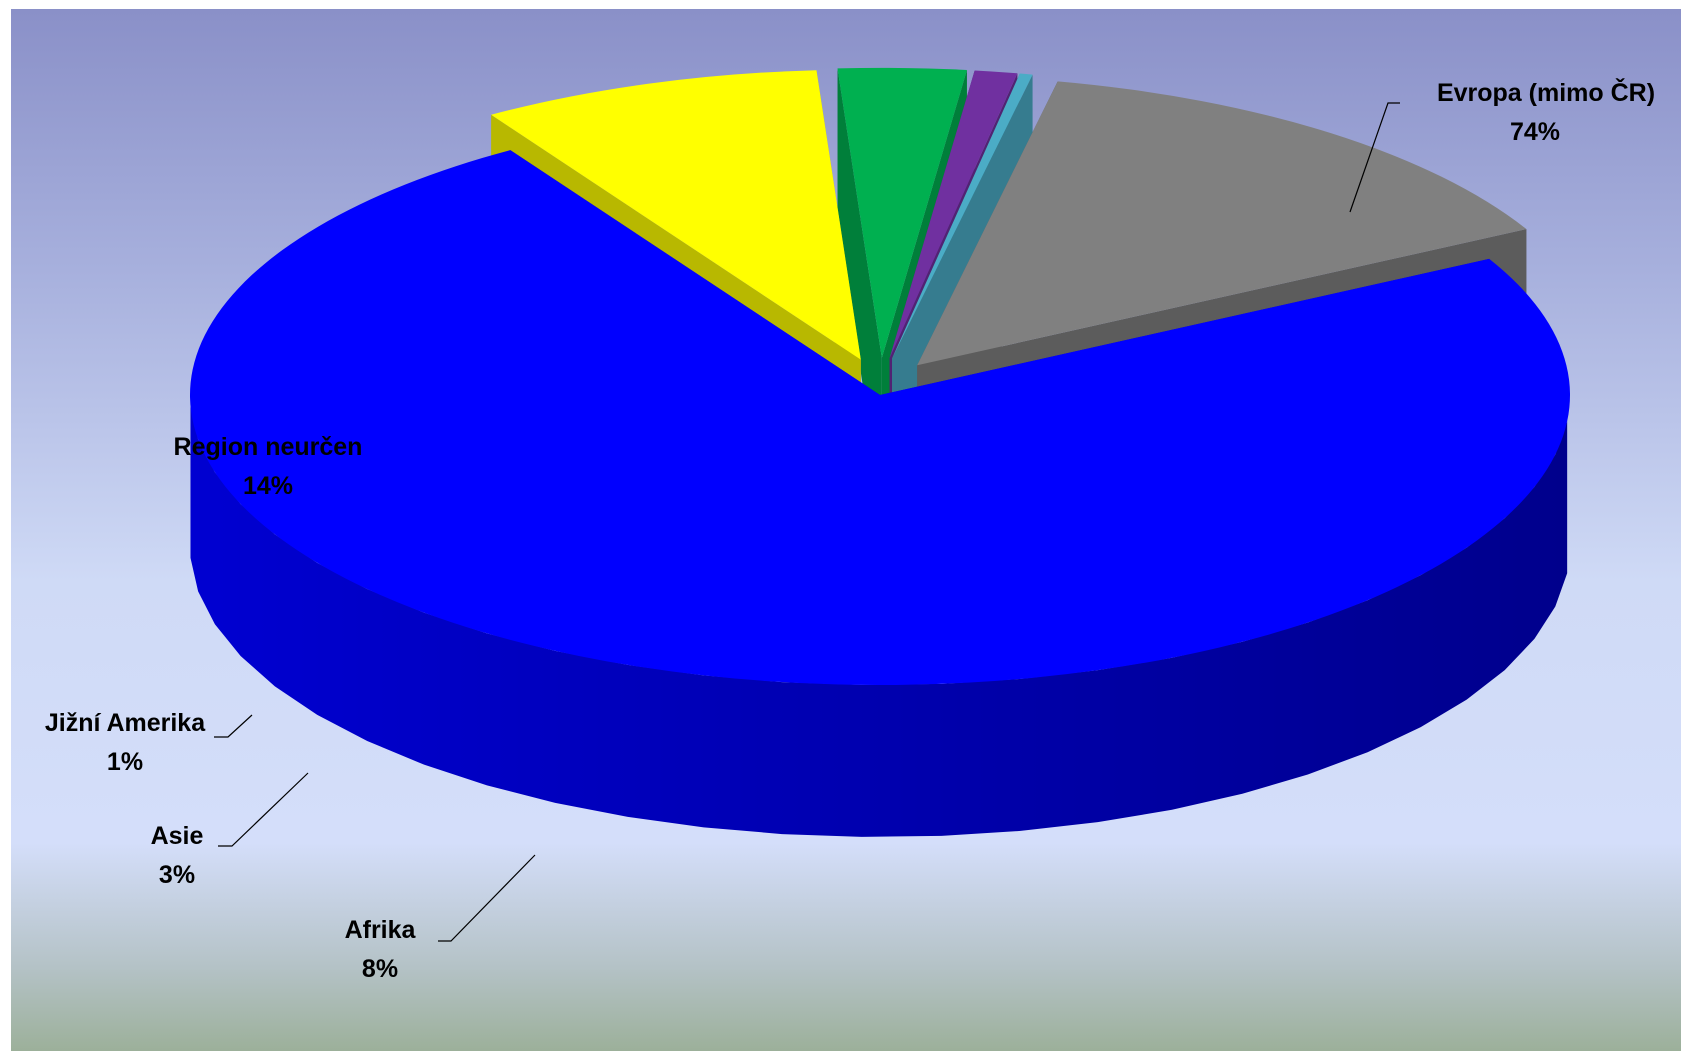  Describe the element at coordinates (125, 723) in the screenshot. I see `label-jizni-amerika-name: Jižní Amerika` at that location.